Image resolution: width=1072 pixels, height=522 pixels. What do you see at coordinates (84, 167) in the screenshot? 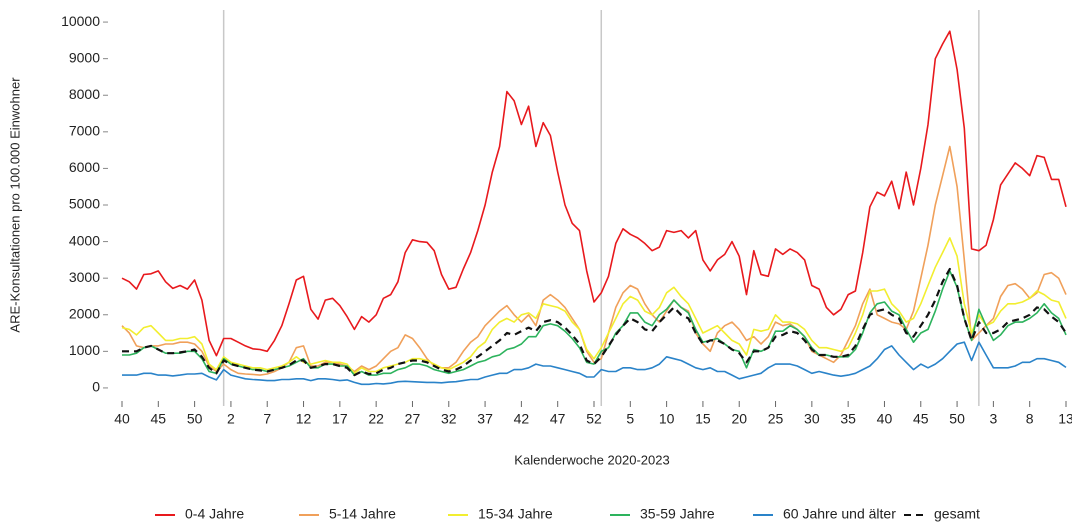
I see `y-tick-label: 6000` at bounding box center [84, 167].